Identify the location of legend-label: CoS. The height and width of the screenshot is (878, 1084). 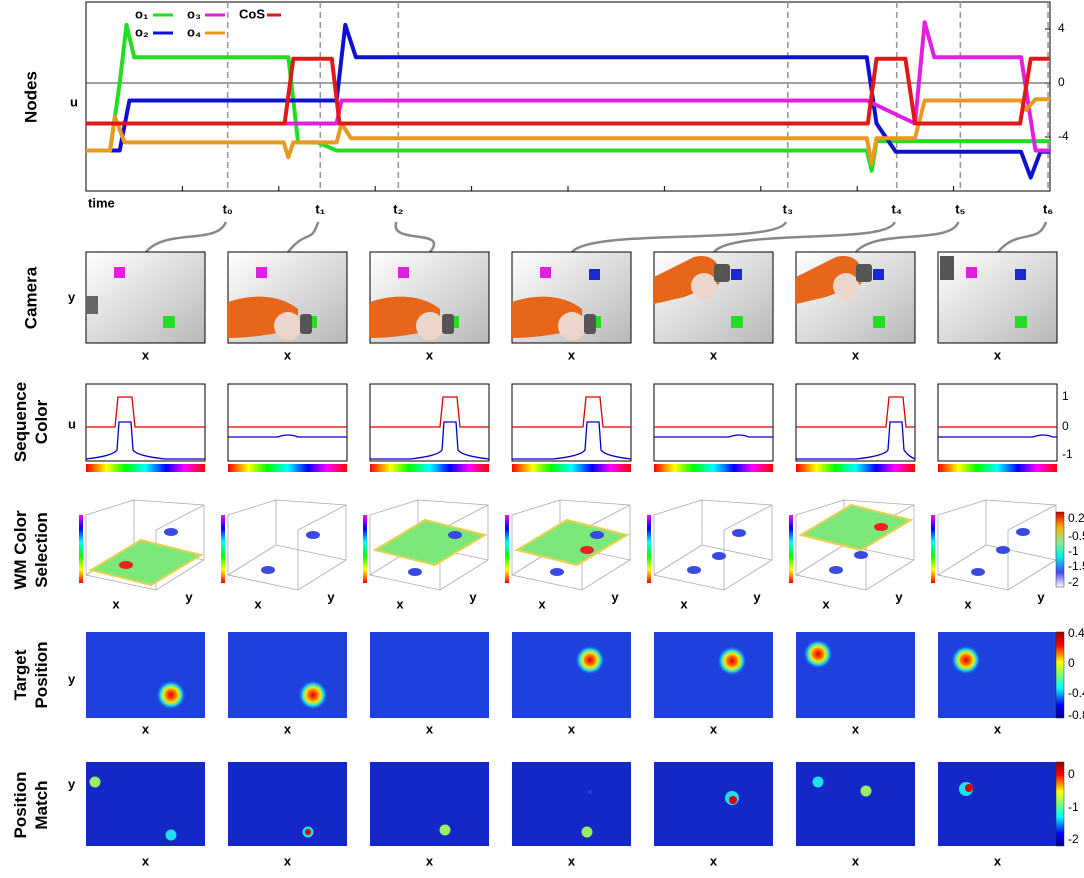
(252, 13).